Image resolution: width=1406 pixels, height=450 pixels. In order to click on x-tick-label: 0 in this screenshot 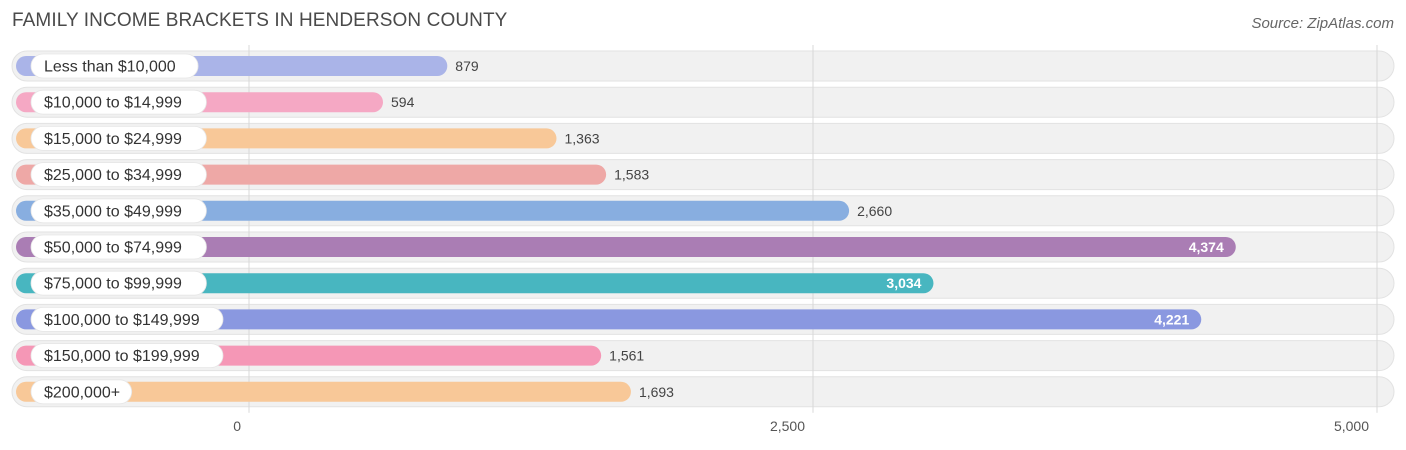, I will do `click(237, 426)`.